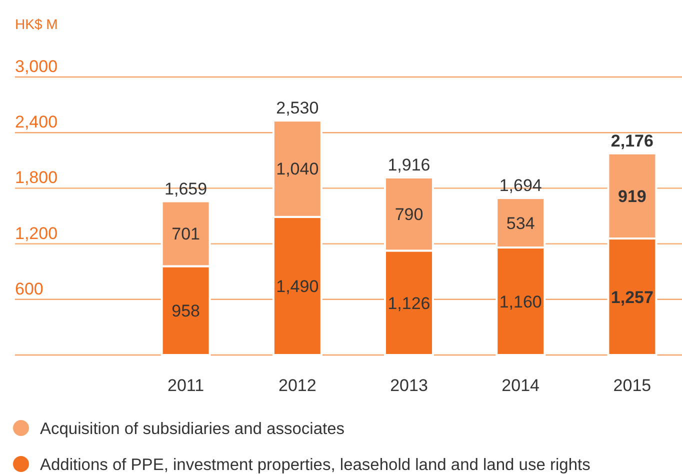 Image resolution: width=682 pixels, height=474 pixels. What do you see at coordinates (297, 385) in the screenshot?
I see `x-tick-label: 2012` at bounding box center [297, 385].